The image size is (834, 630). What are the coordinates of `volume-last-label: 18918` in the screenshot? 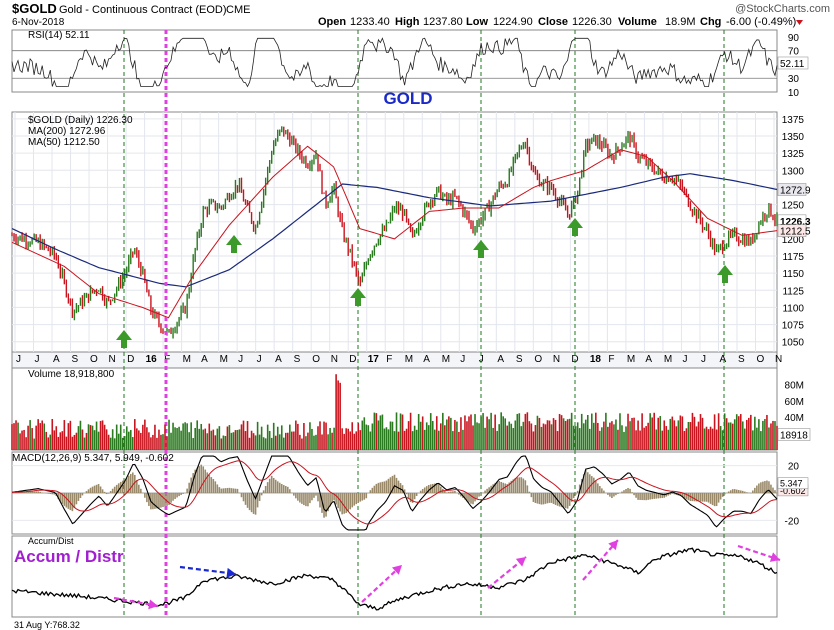 It's located at (794, 436).